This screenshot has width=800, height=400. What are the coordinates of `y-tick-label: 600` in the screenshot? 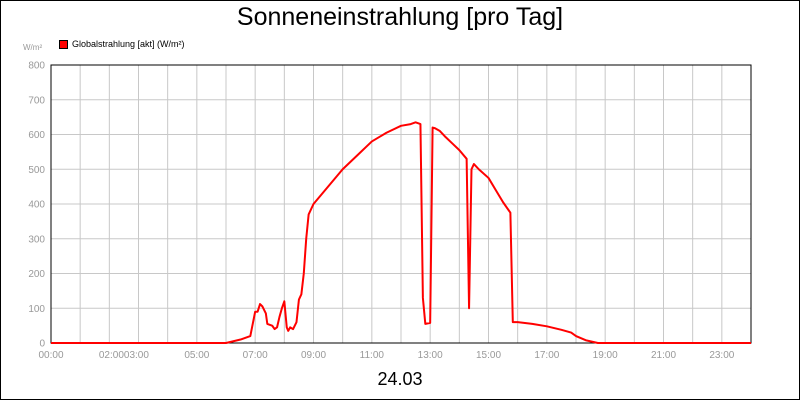 It's located at (36, 135).